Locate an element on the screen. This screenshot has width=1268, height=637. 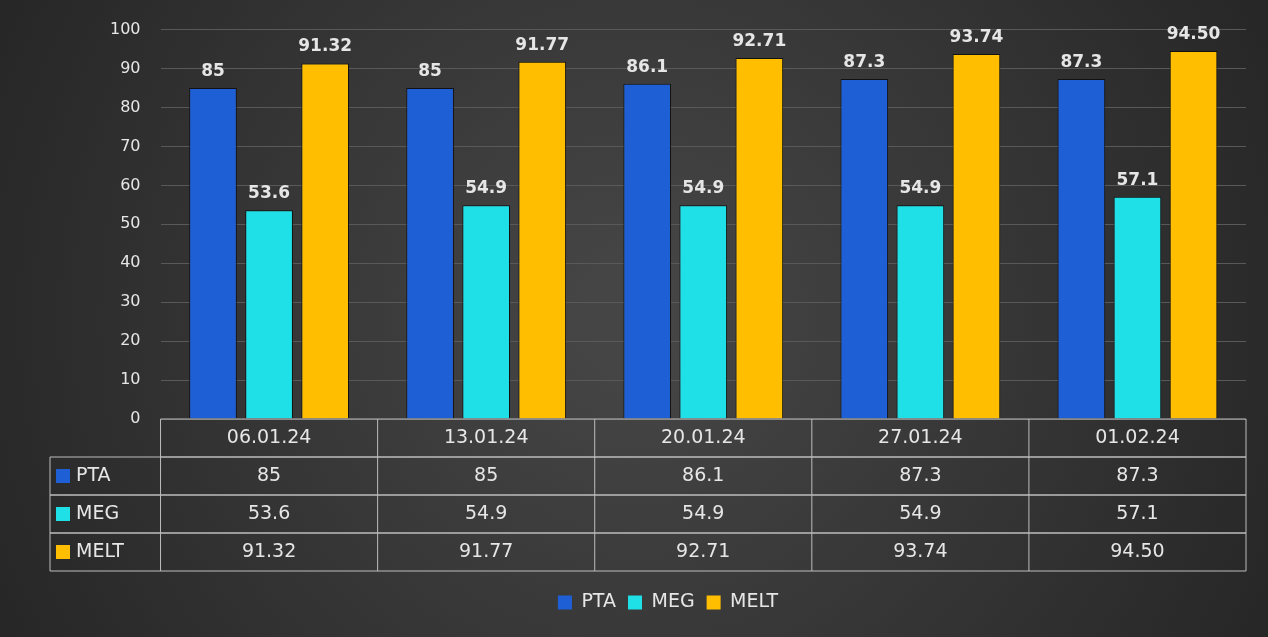
text: 94.50 is located at coordinates (1193, 32).